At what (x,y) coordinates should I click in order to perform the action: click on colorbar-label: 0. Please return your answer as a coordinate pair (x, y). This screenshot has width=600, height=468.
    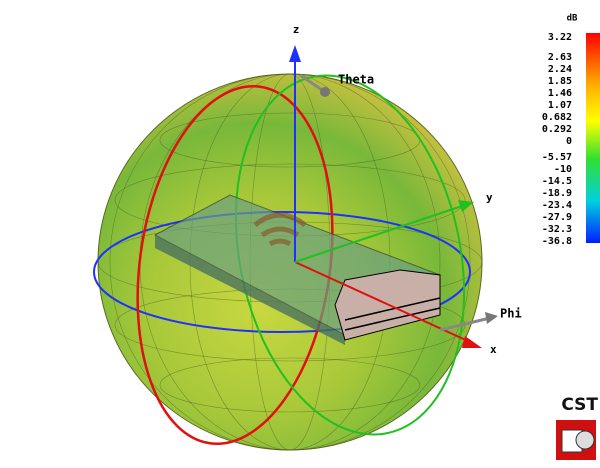
    Looking at the image, I should click on (569, 141).